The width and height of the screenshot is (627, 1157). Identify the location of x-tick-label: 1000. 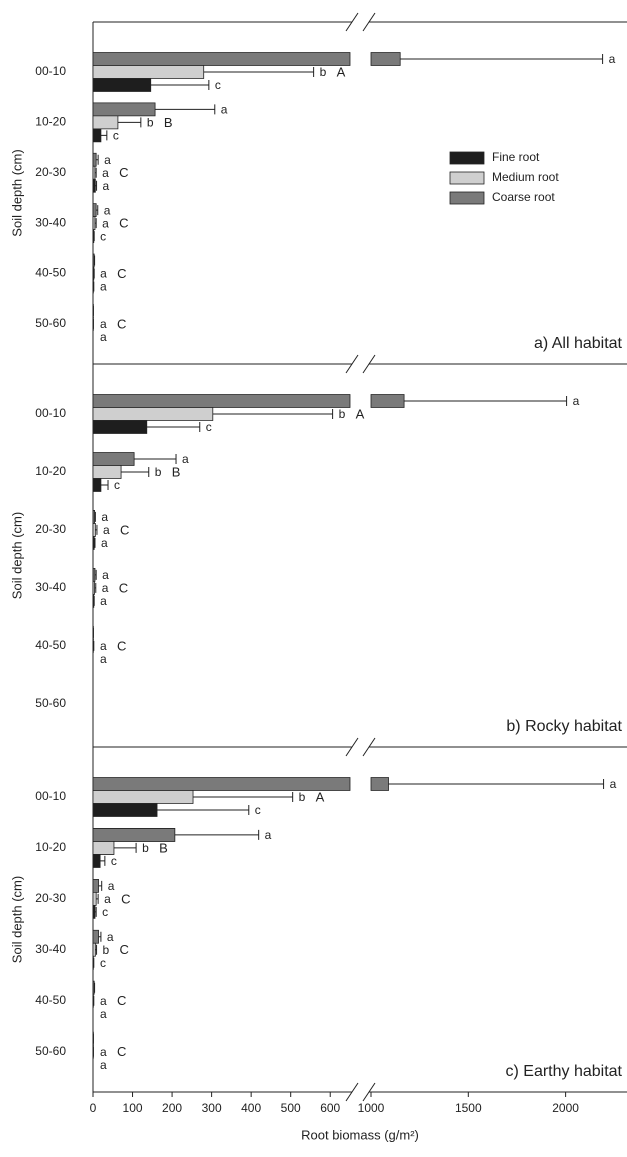
(371, 1108).